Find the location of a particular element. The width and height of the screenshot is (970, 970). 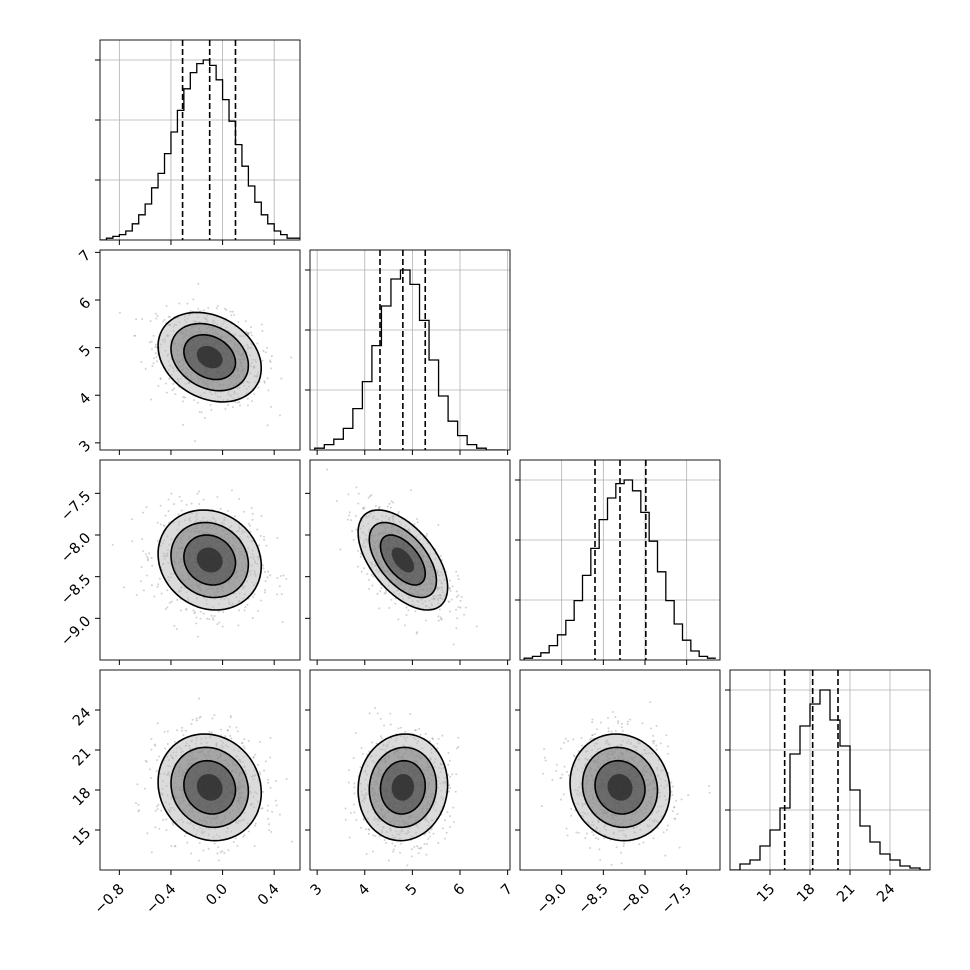

scatter-panel-3-2: −9.0 −8.5 −8.0 −7.5 is located at coordinates (618, 793).